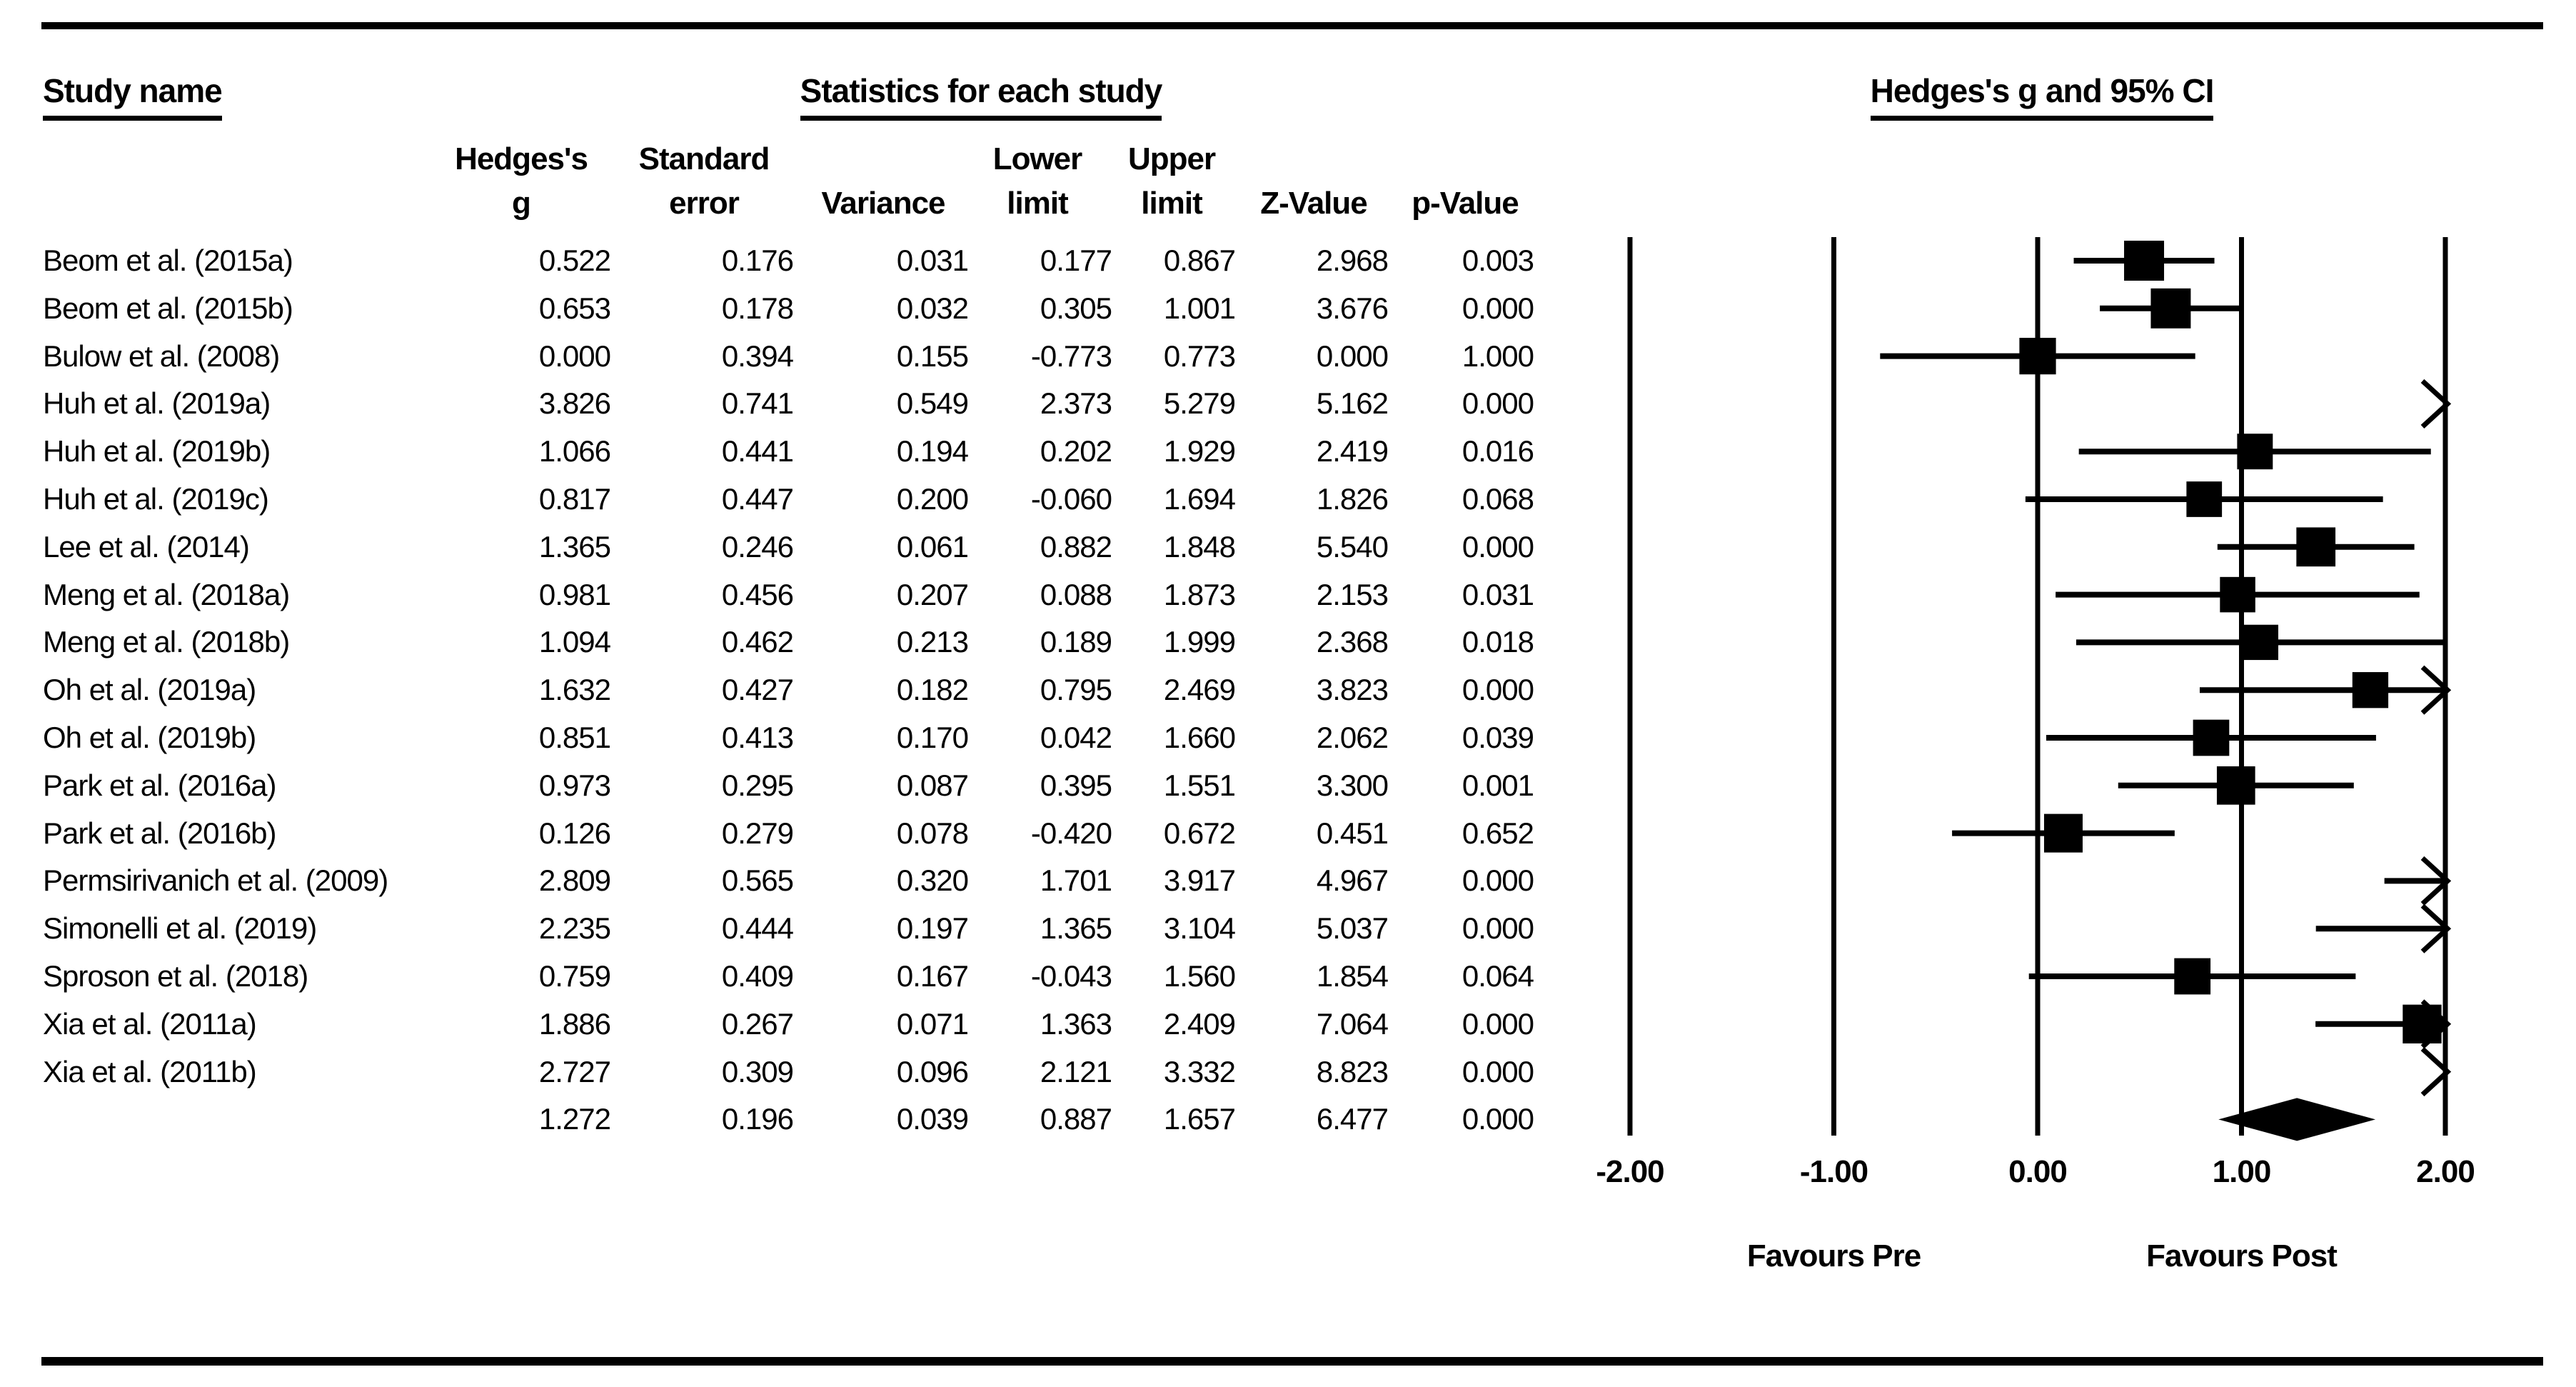 The image size is (2576, 1387). What do you see at coordinates (1199, 356) in the screenshot?
I see `stat-cell: 0.773` at bounding box center [1199, 356].